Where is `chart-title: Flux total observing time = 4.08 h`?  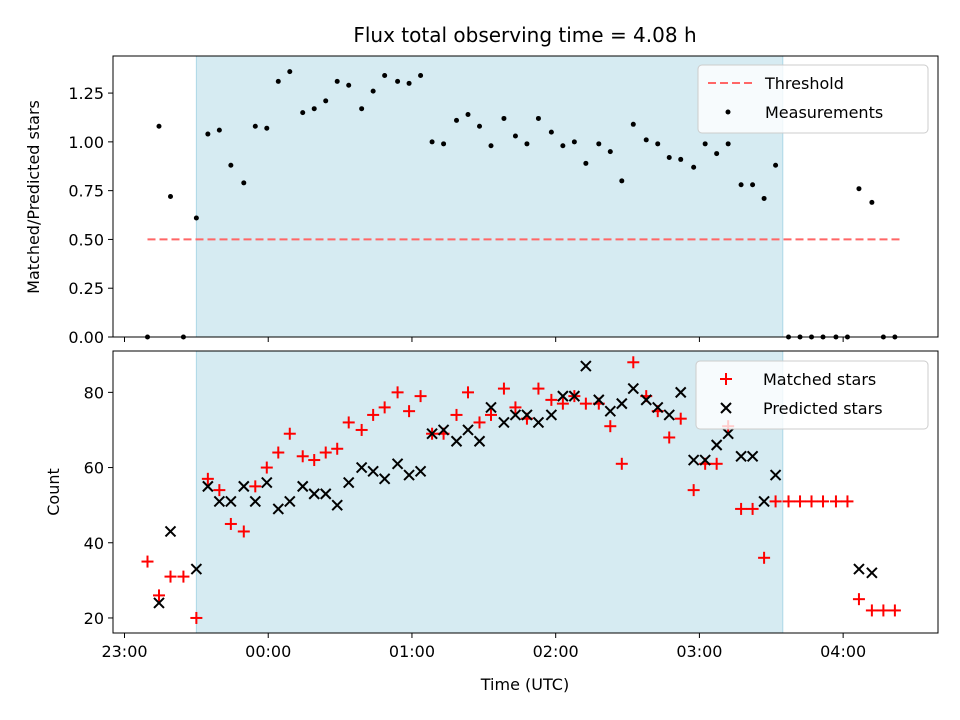 chart-title: Flux total observing time = 4.08 h is located at coordinates (524, 35).